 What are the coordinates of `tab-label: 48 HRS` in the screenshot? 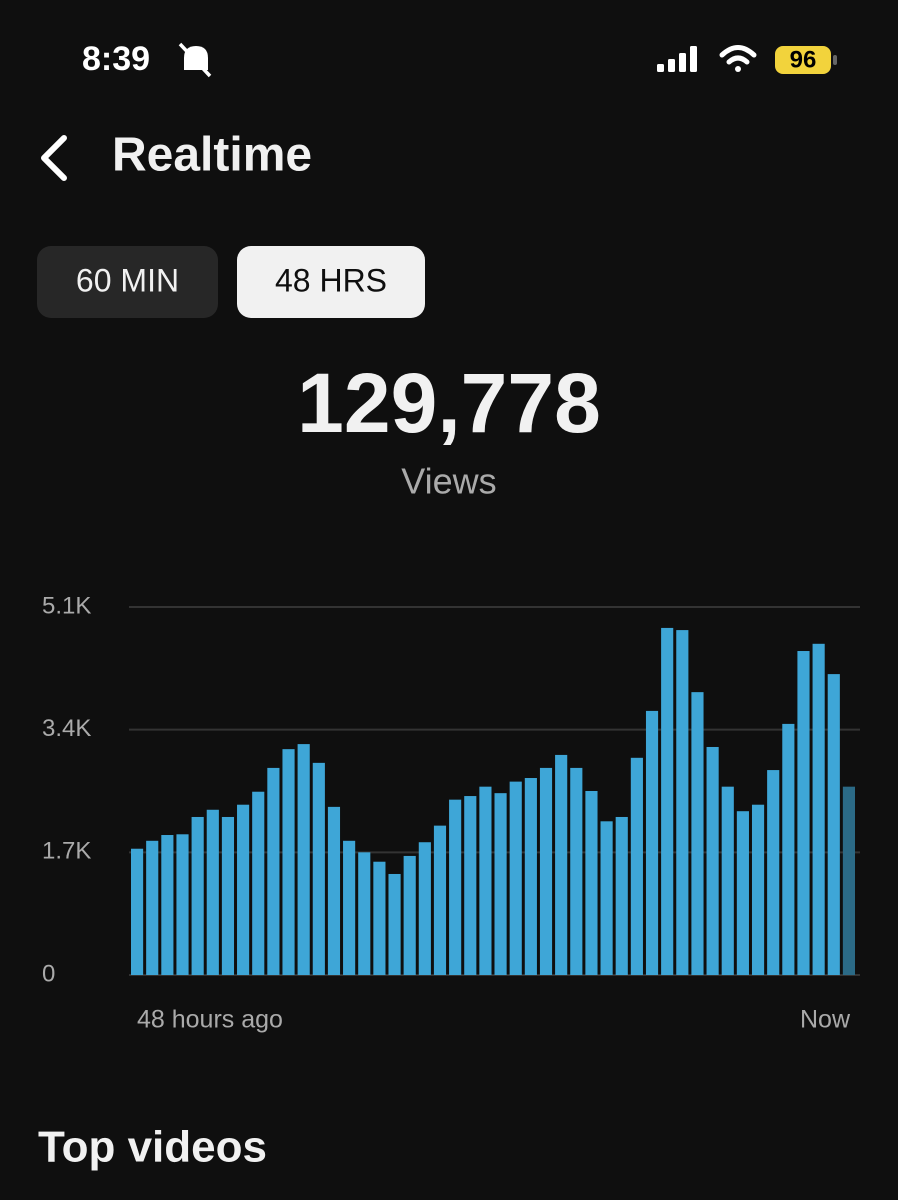 It's located at (331, 280).